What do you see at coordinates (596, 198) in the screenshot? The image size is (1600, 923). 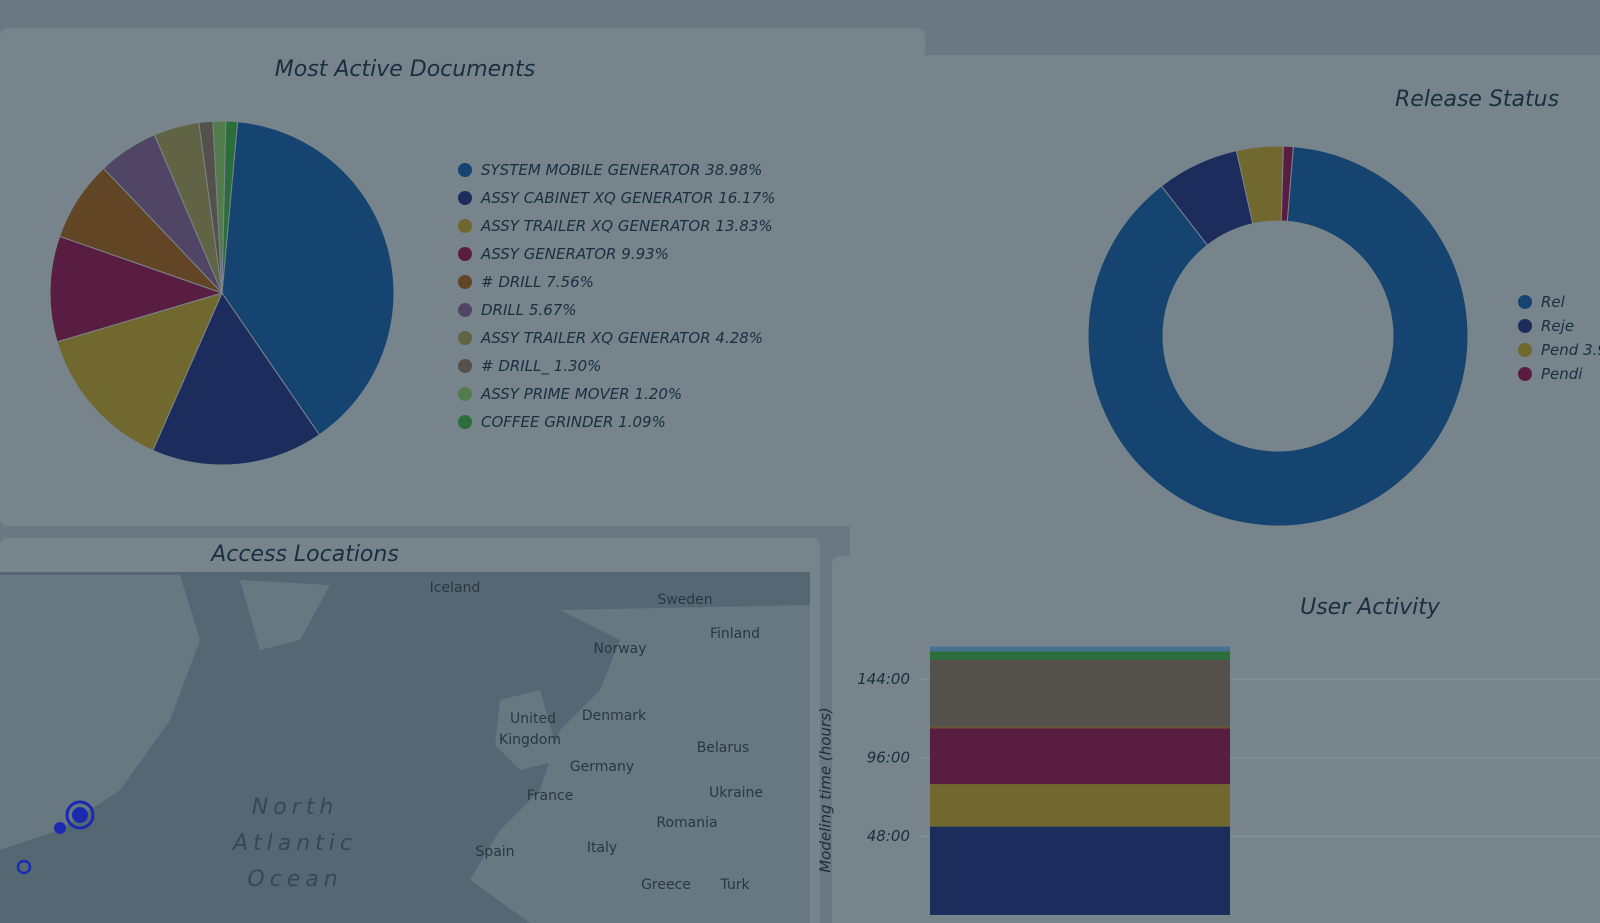 I see `legend-name: ASSY CABINET XQ GENERATOR` at bounding box center [596, 198].